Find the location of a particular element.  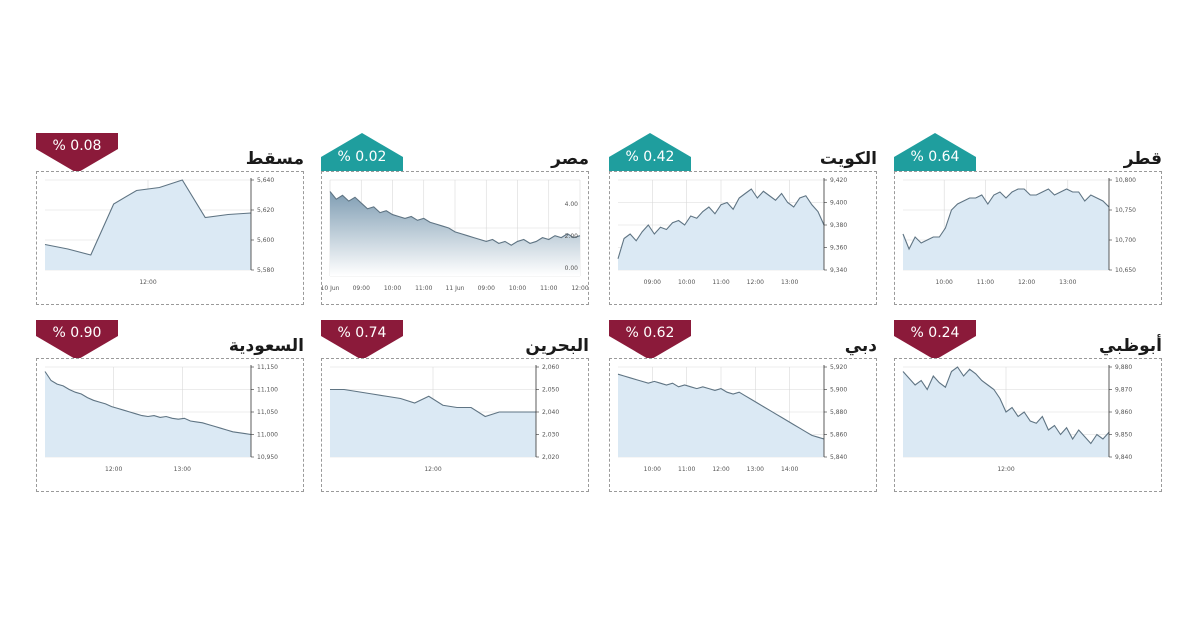

y-tick-label: 9,340 is located at coordinates (838, 270).